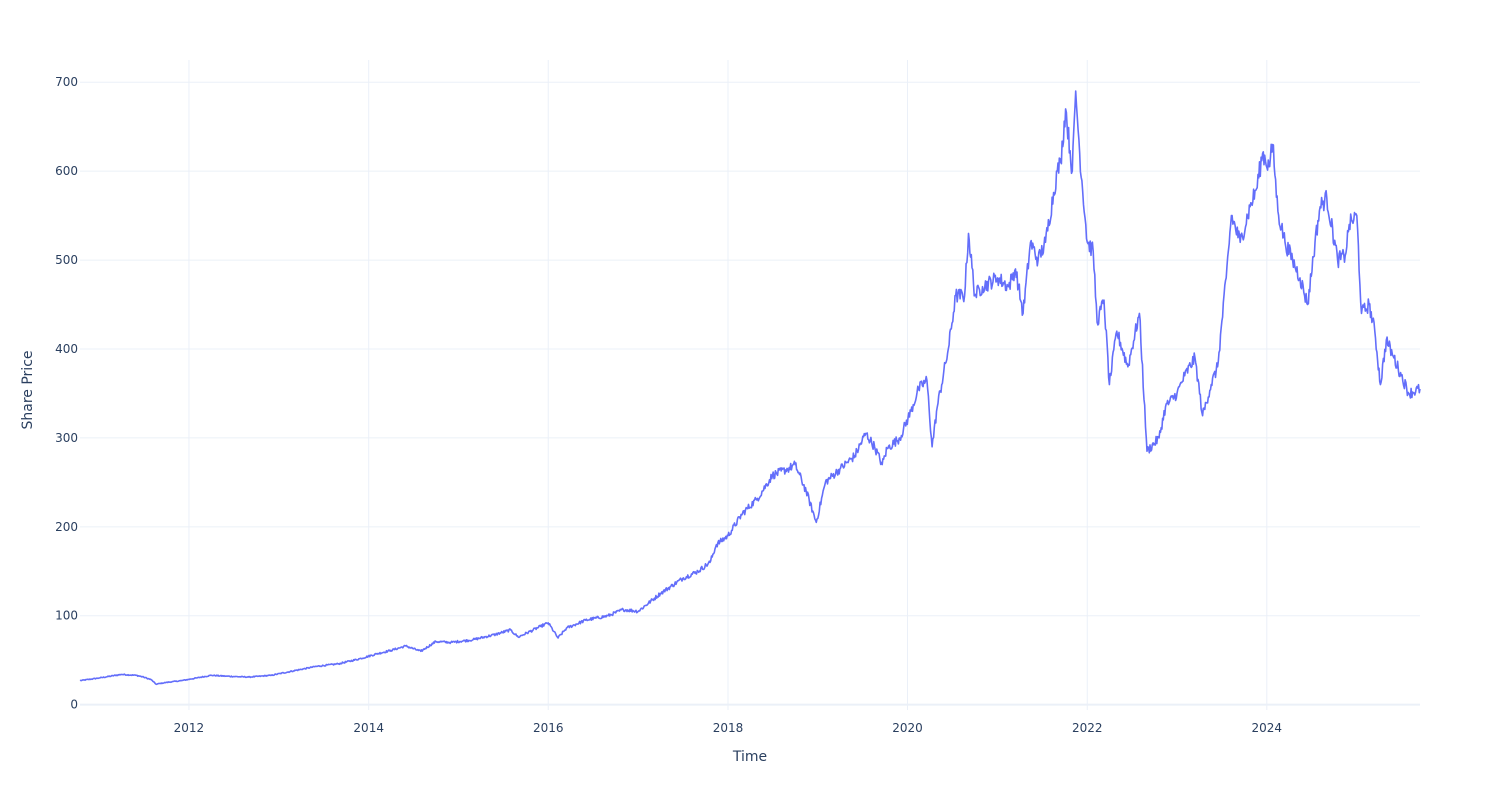 The image size is (1500, 804). What do you see at coordinates (66, 260) in the screenshot?
I see `y-tick-label: 500` at bounding box center [66, 260].